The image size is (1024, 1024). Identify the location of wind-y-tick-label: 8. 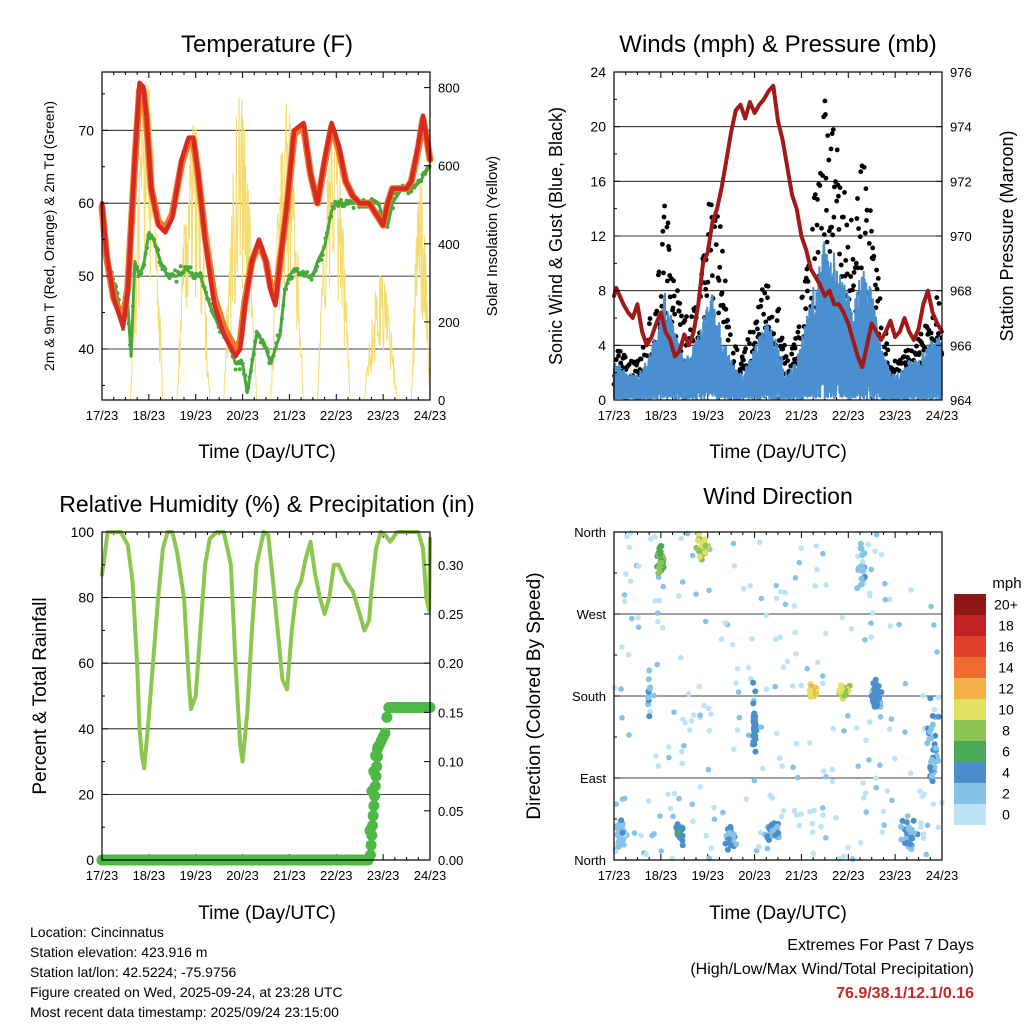
(602, 291).